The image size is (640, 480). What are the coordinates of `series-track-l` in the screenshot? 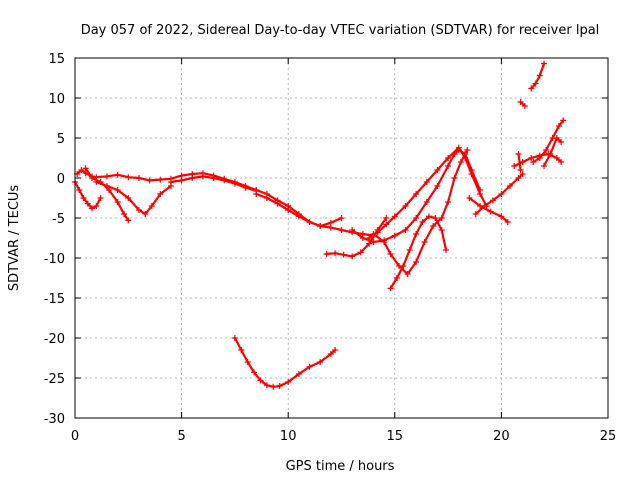 It's located at (418, 252).